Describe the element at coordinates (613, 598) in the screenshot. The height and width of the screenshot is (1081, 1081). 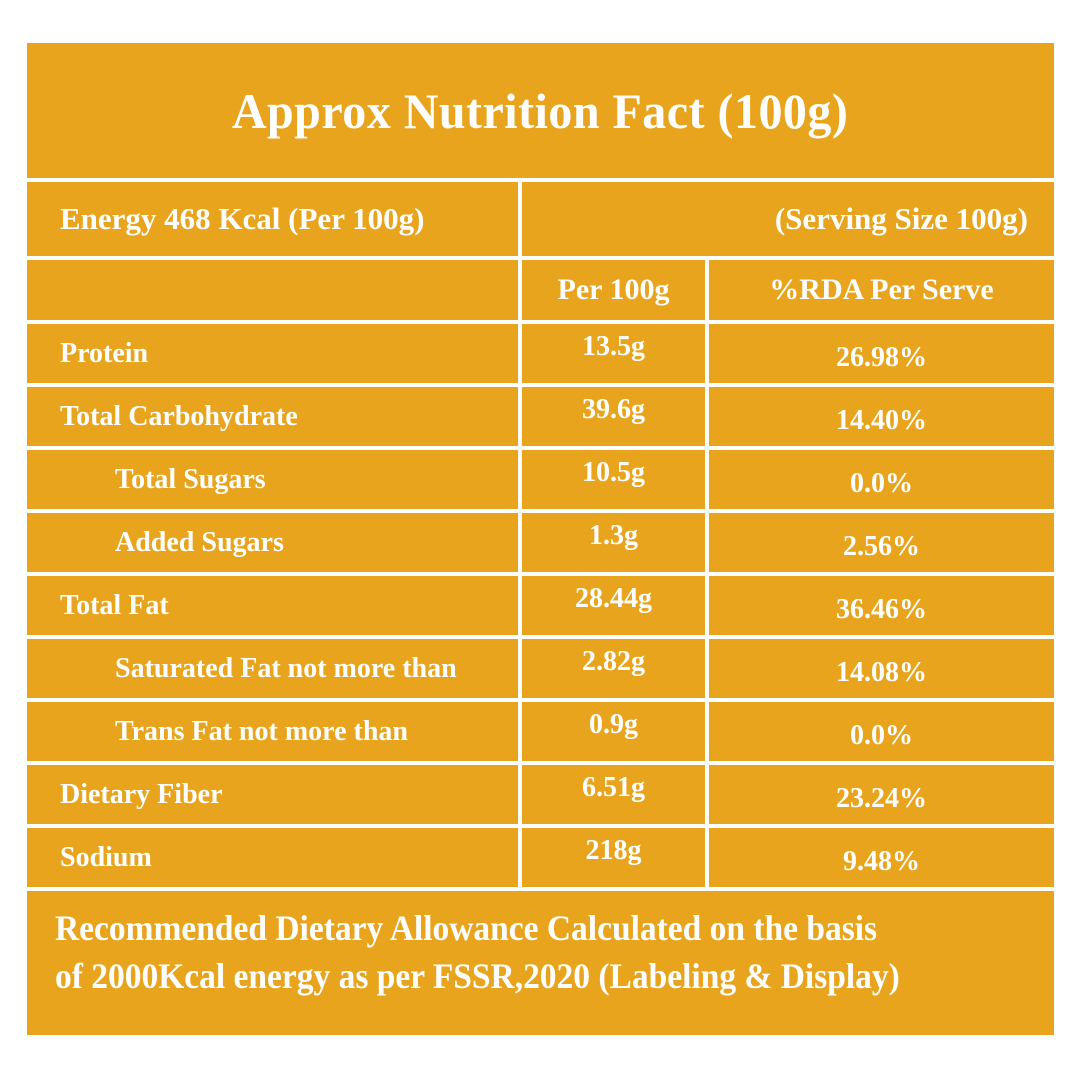
I see `nutrient-qty: 28.44g` at that location.